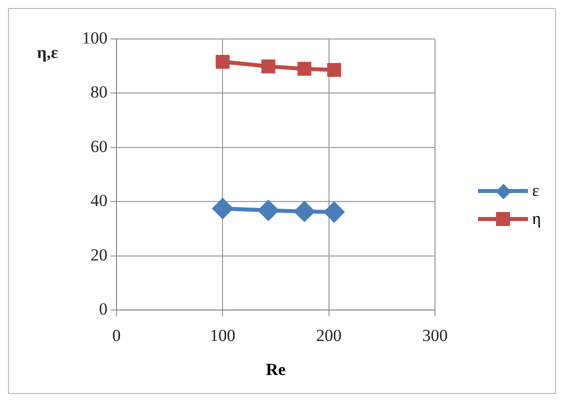 This screenshot has width=562, height=400. Describe the element at coordinates (99, 146) in the screenshot. I see `y-tick-label: 60` at that location.